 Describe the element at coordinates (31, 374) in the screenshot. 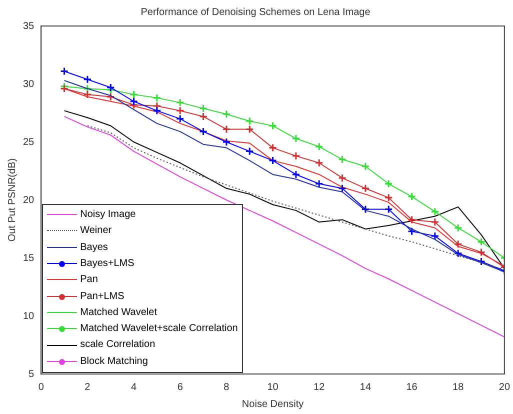

I see `y-tick-label: 5` at that location.